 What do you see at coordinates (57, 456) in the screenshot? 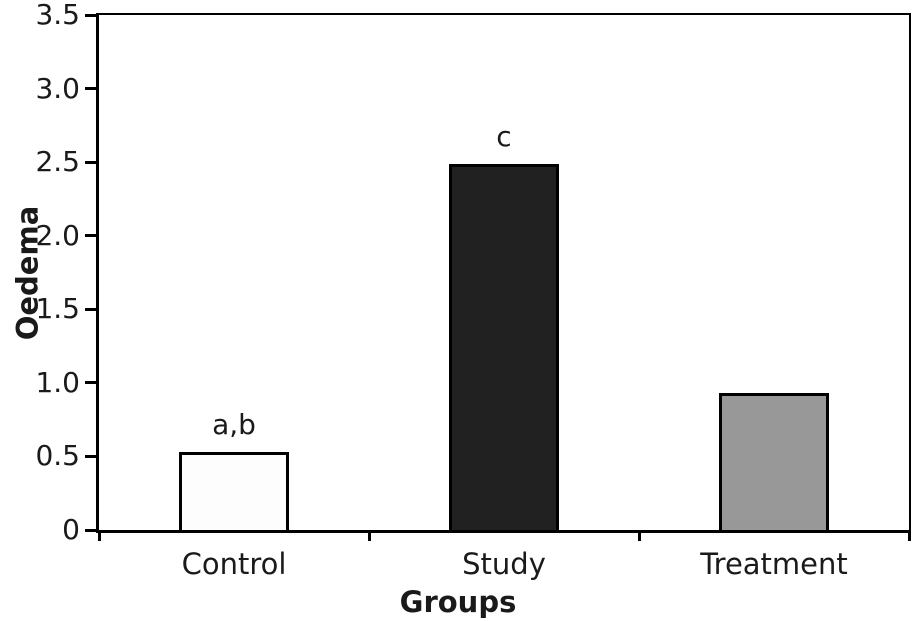
I see `y-axis-tick-label: 0.5` at bounding box center [57, 456].